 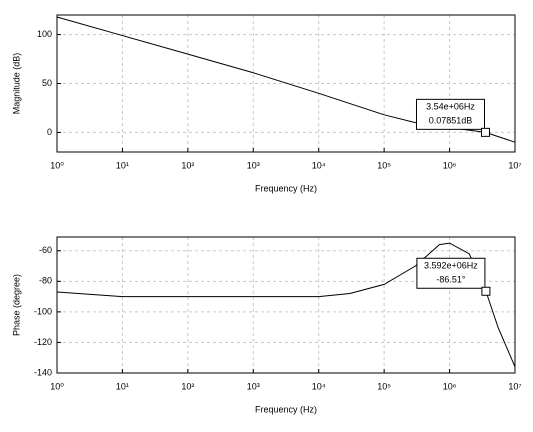 I want to click on y-axis-label: Phase (degree), so click(x=16, y=305).